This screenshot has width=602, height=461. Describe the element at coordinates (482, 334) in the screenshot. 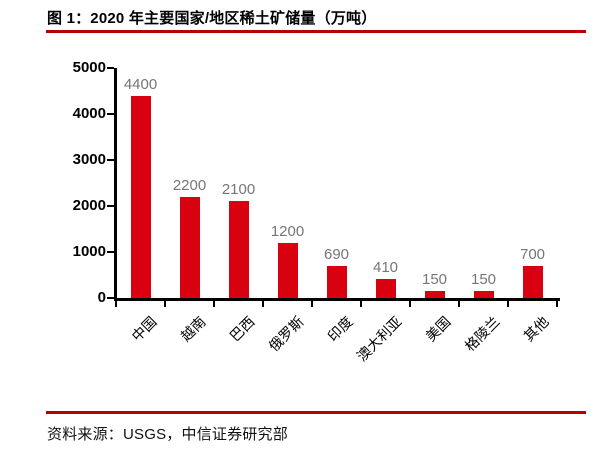

I see `x-axis-category-label: 格陵兰` at that location.